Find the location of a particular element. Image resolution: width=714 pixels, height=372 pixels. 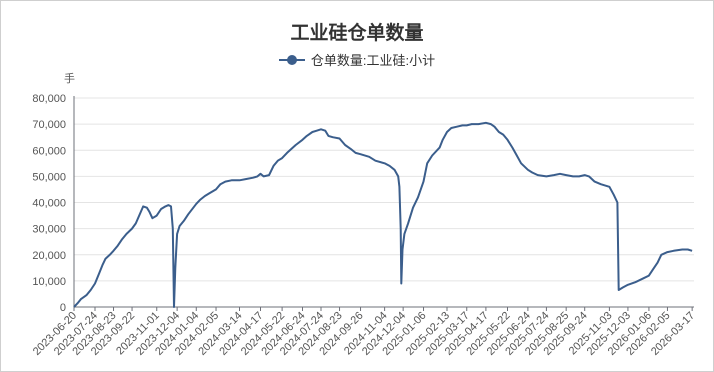

y-tick-label: 30,000 is located at coordinates (49, 230).